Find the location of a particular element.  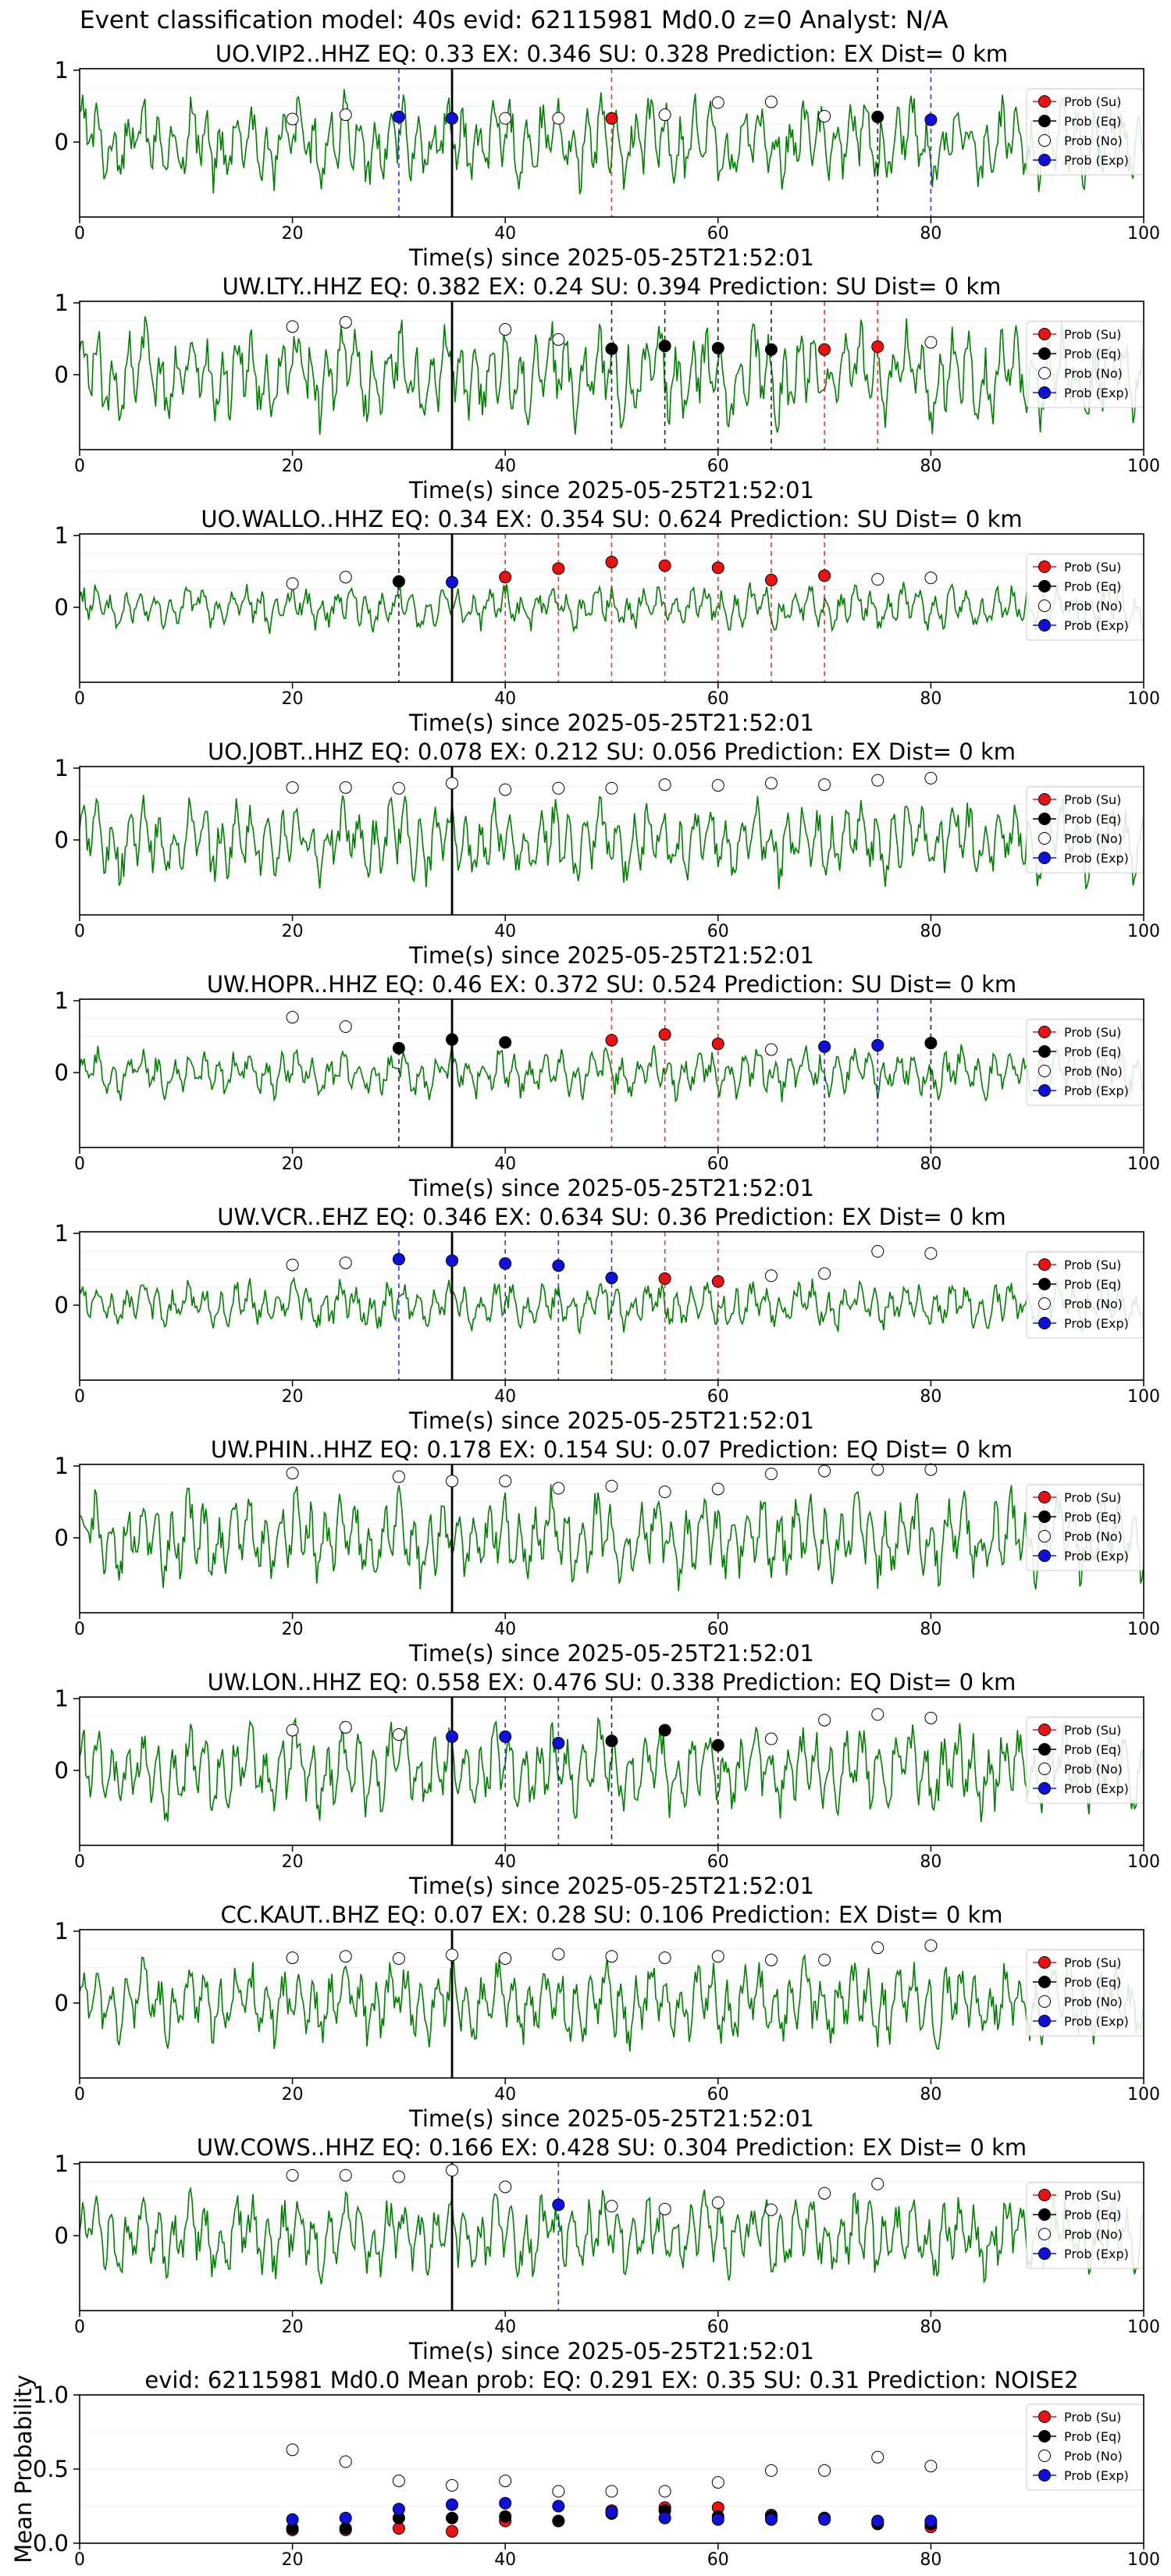

legend-label: Prob (Su) is located at coordinates (1092, 2195).